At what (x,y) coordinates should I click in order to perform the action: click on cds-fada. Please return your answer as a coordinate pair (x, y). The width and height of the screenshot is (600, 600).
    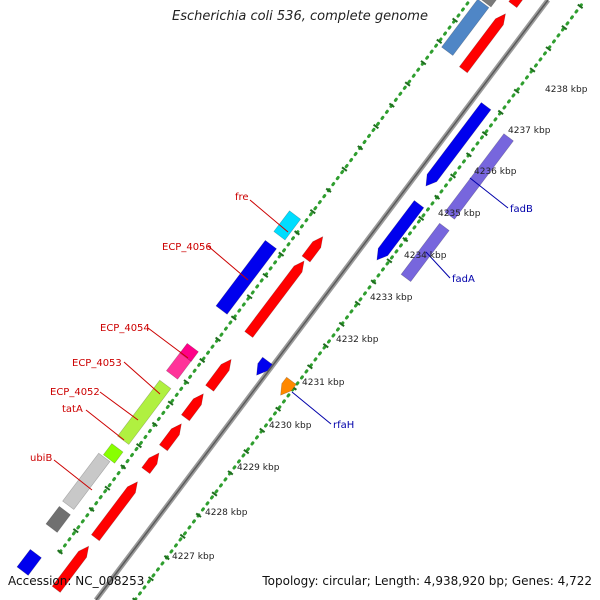
    Looking at the image, I should click on (400, 230).